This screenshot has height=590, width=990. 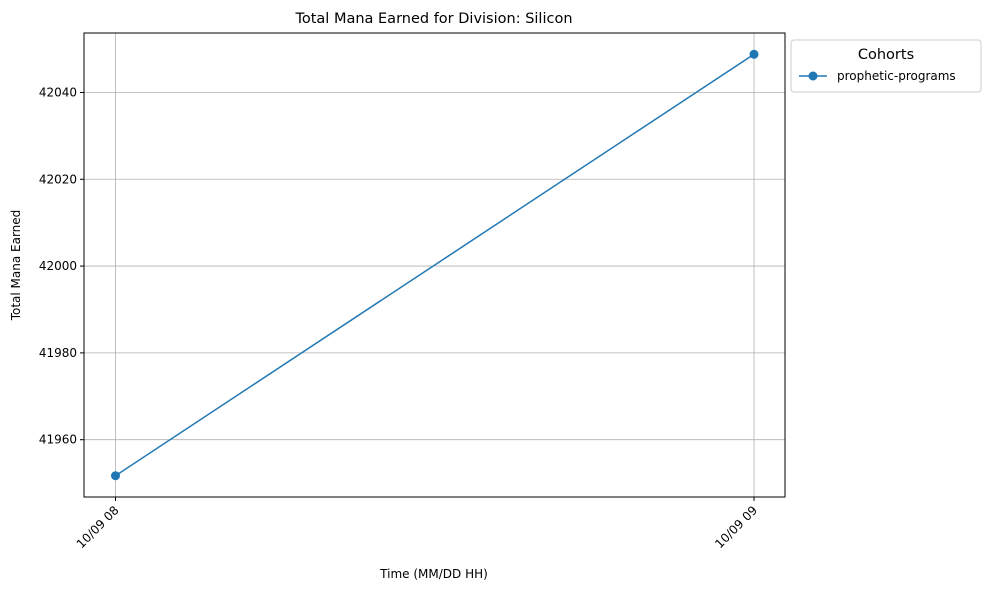 What do you see at coordinates (58, 179) in the screenshot?
I see `y-tick-label: 42020` at bounding box center [58, 179].